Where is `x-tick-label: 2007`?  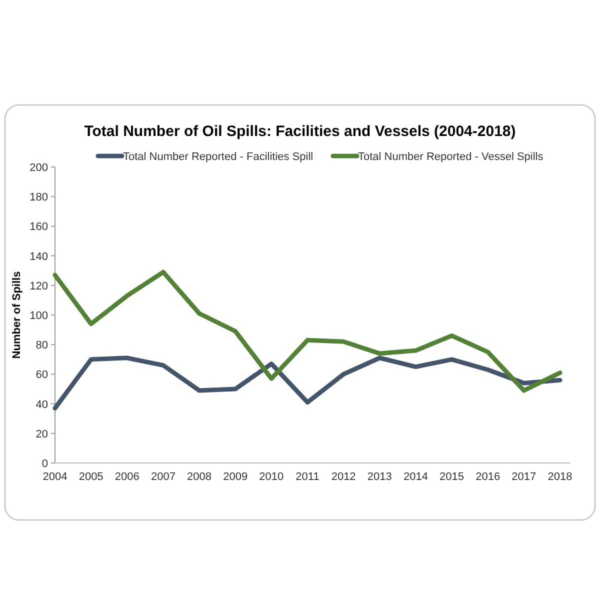
x-tick-label: 2007 is located at coordinates (163, 477).